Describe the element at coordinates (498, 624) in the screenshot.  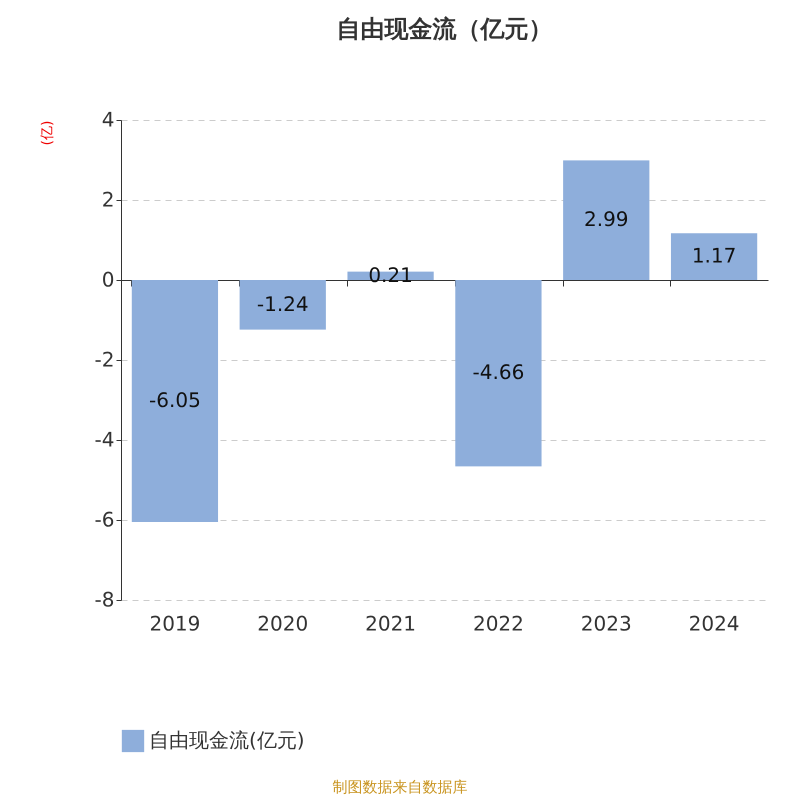
I see `x-tick-label: 2022` at that location.